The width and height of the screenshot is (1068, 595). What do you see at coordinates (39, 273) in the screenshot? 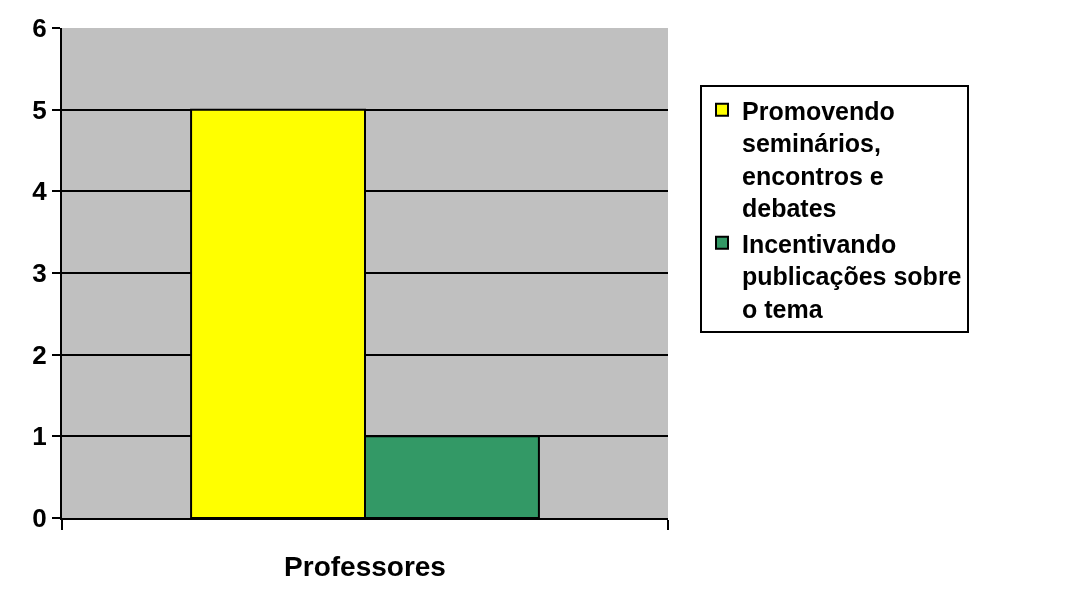
I see `y-tick-label: 3` at bounding box center [39, 273].